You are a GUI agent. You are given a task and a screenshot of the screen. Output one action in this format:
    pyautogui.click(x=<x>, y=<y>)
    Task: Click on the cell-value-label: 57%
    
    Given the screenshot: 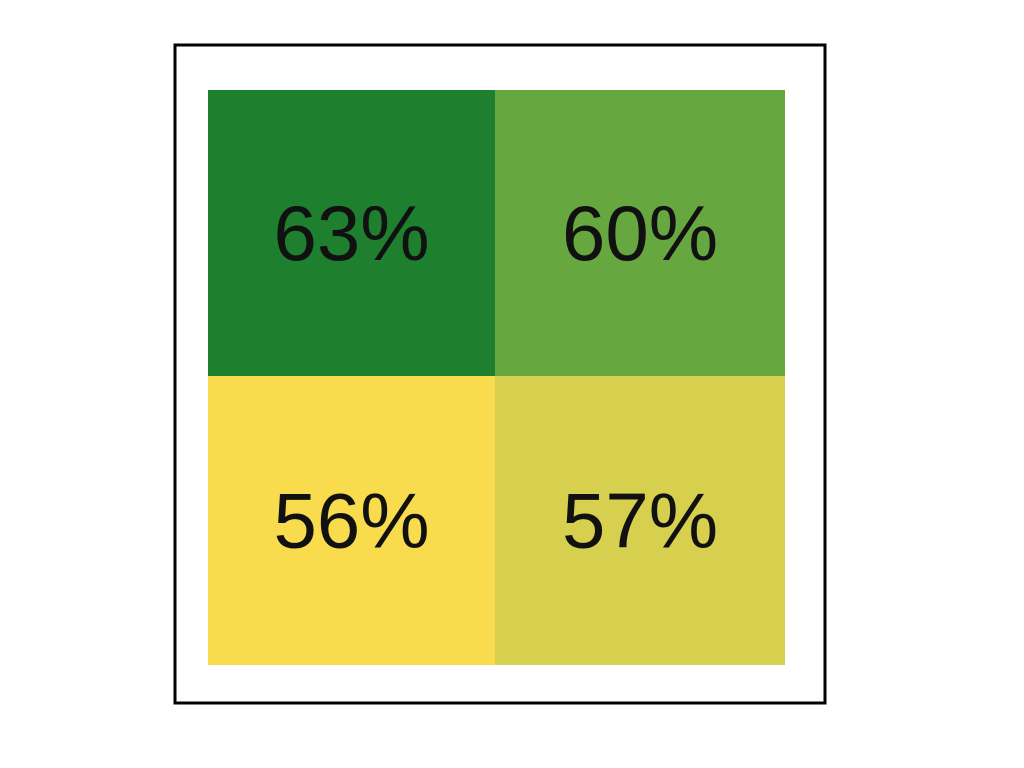 What is the action you would take?
    pyautogui.click(x=640, y=521)
    